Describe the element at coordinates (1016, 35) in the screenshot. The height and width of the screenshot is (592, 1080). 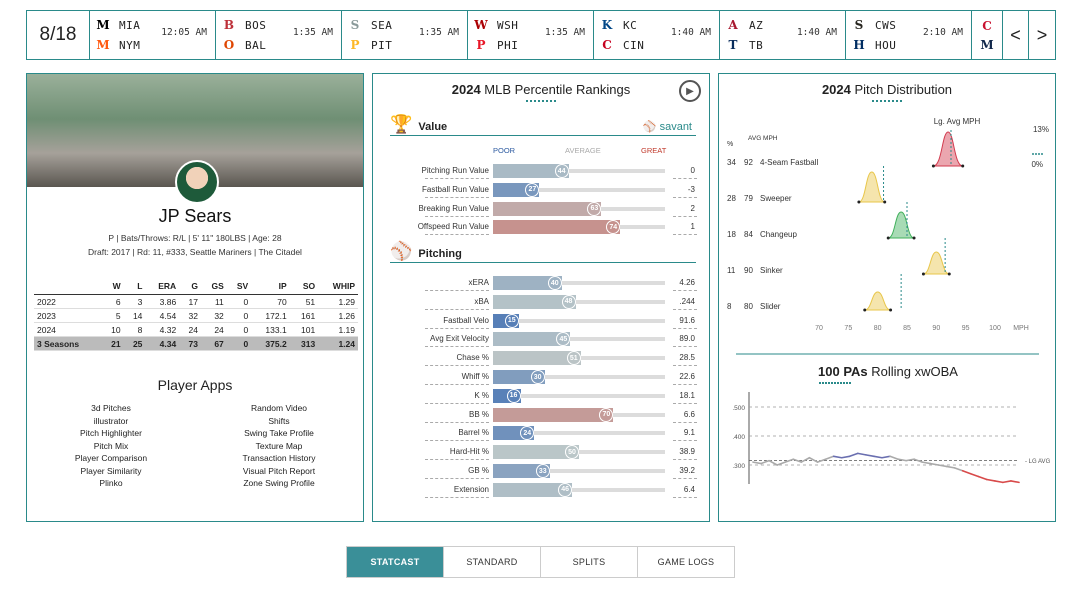
I see `ticker-prev-button: <` at that location.